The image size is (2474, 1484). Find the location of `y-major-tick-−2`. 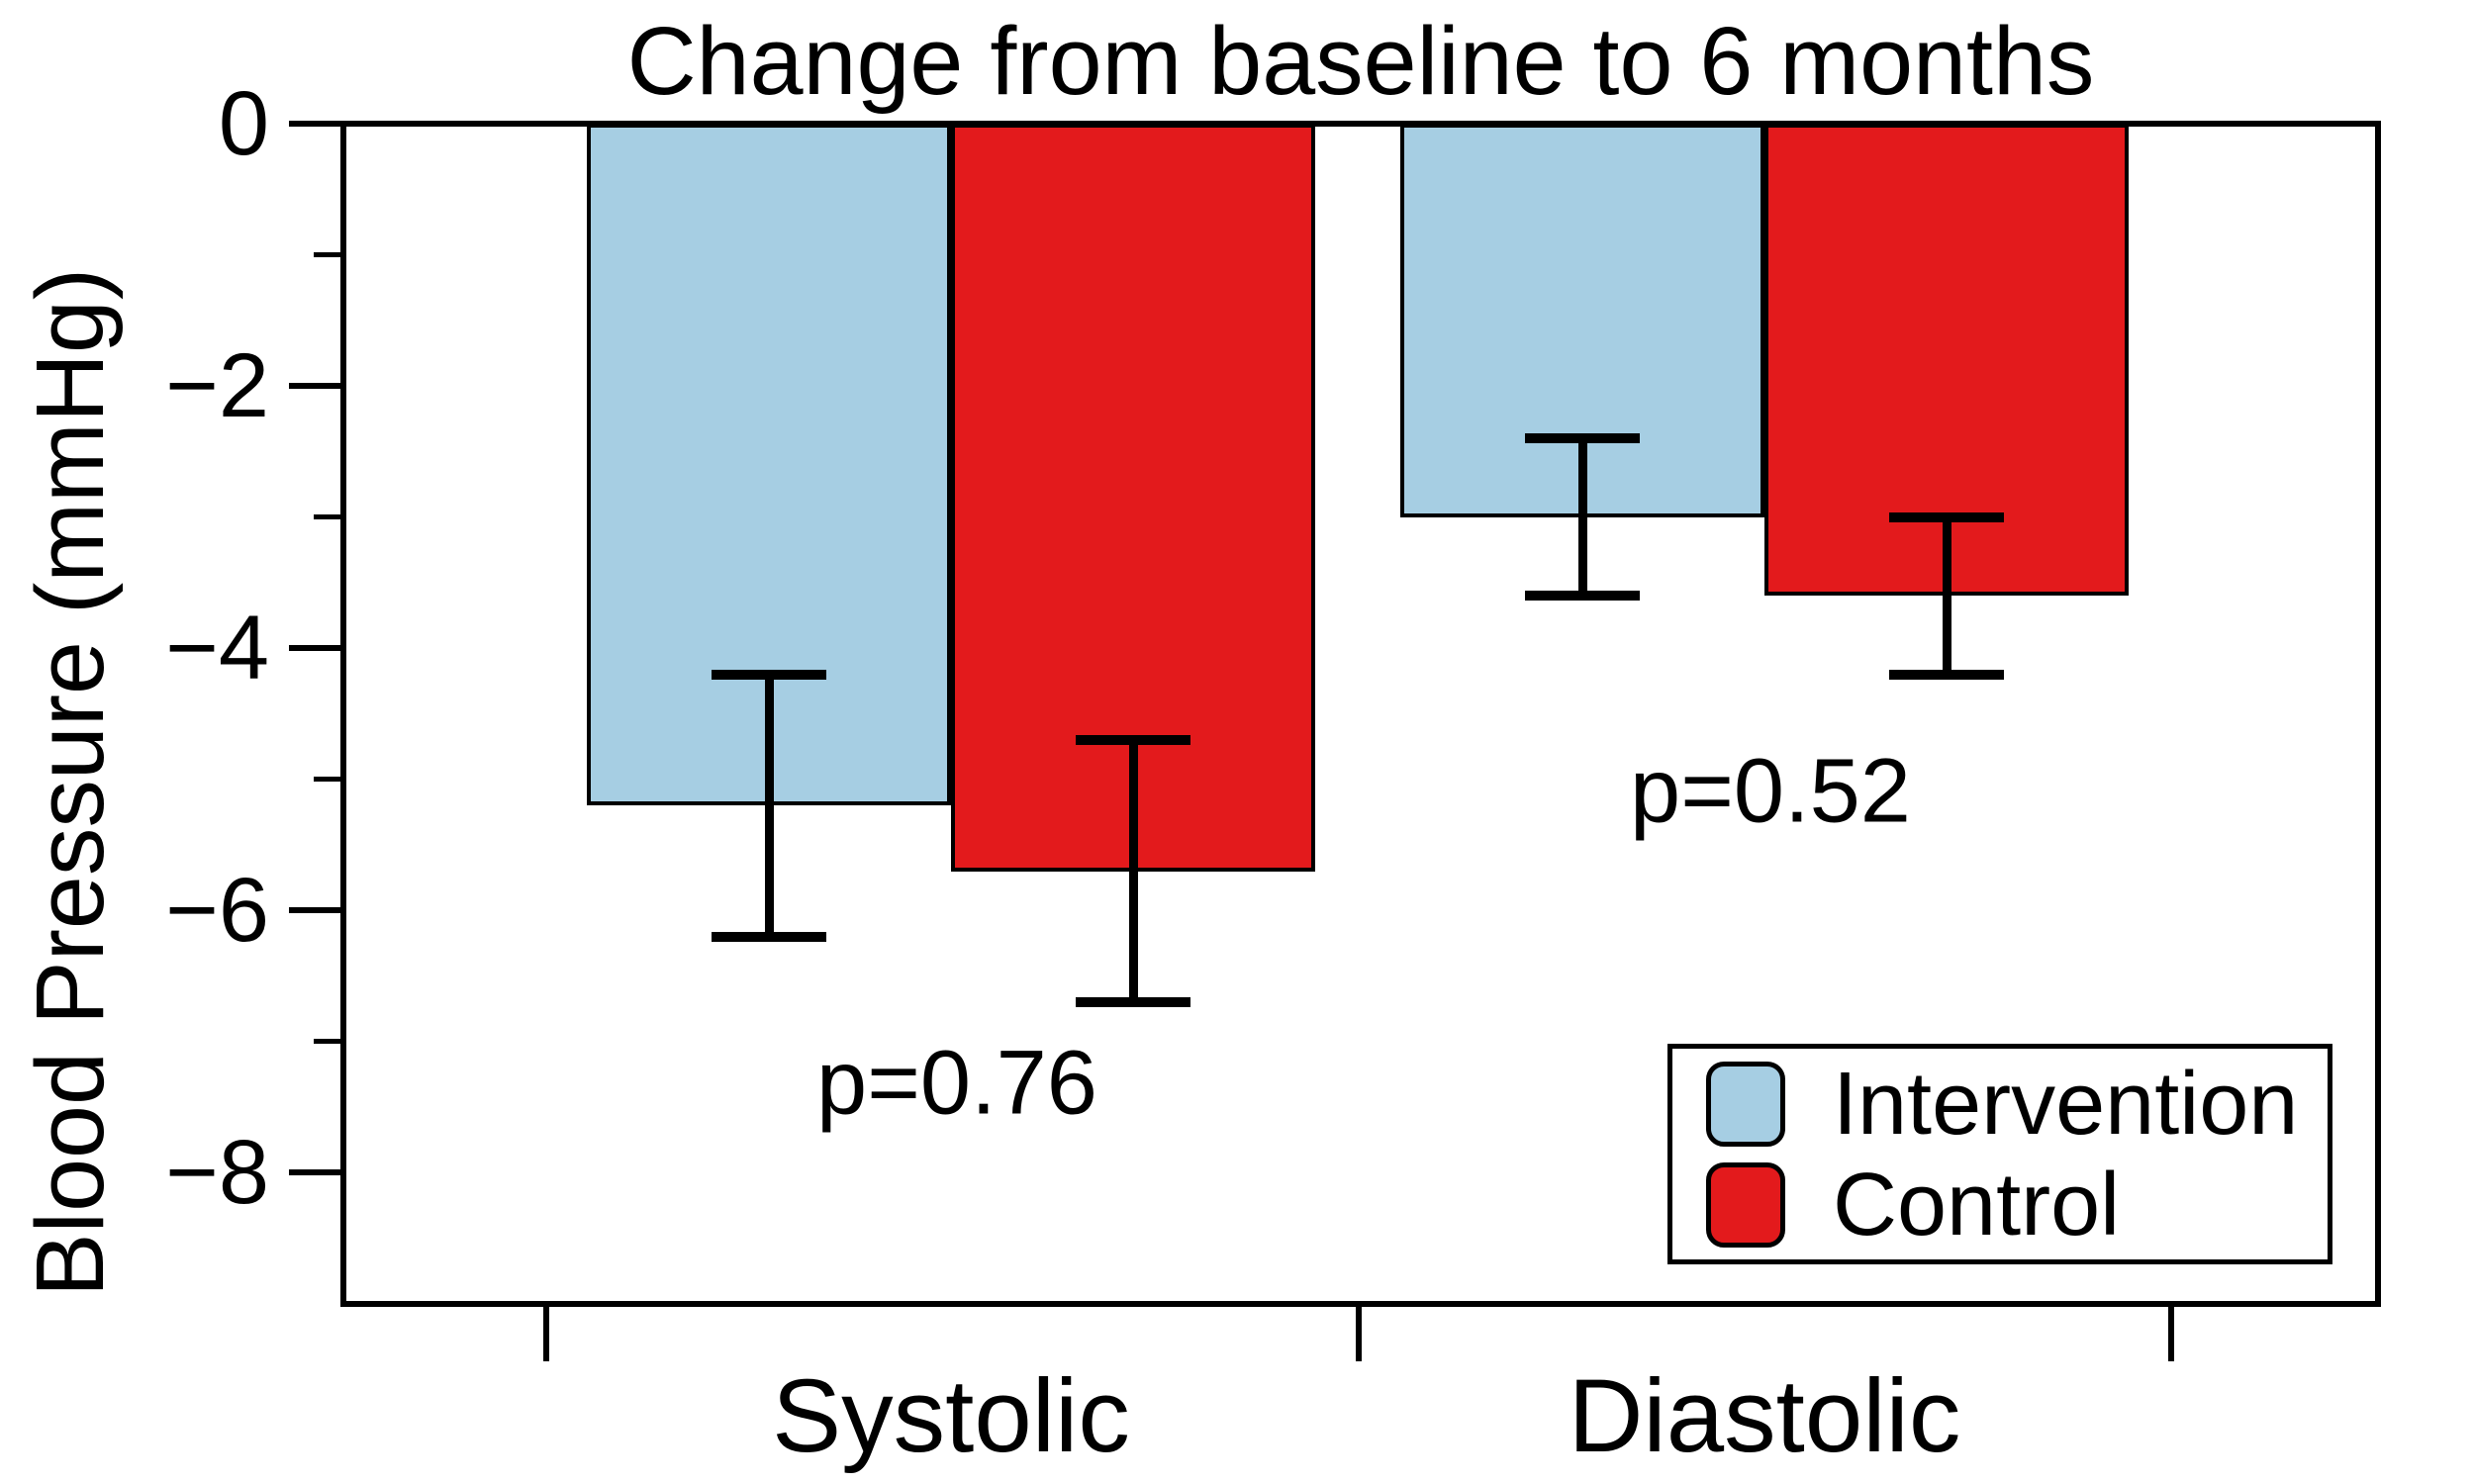

y-major-tick-−2 is located at coordinates (316, 386).